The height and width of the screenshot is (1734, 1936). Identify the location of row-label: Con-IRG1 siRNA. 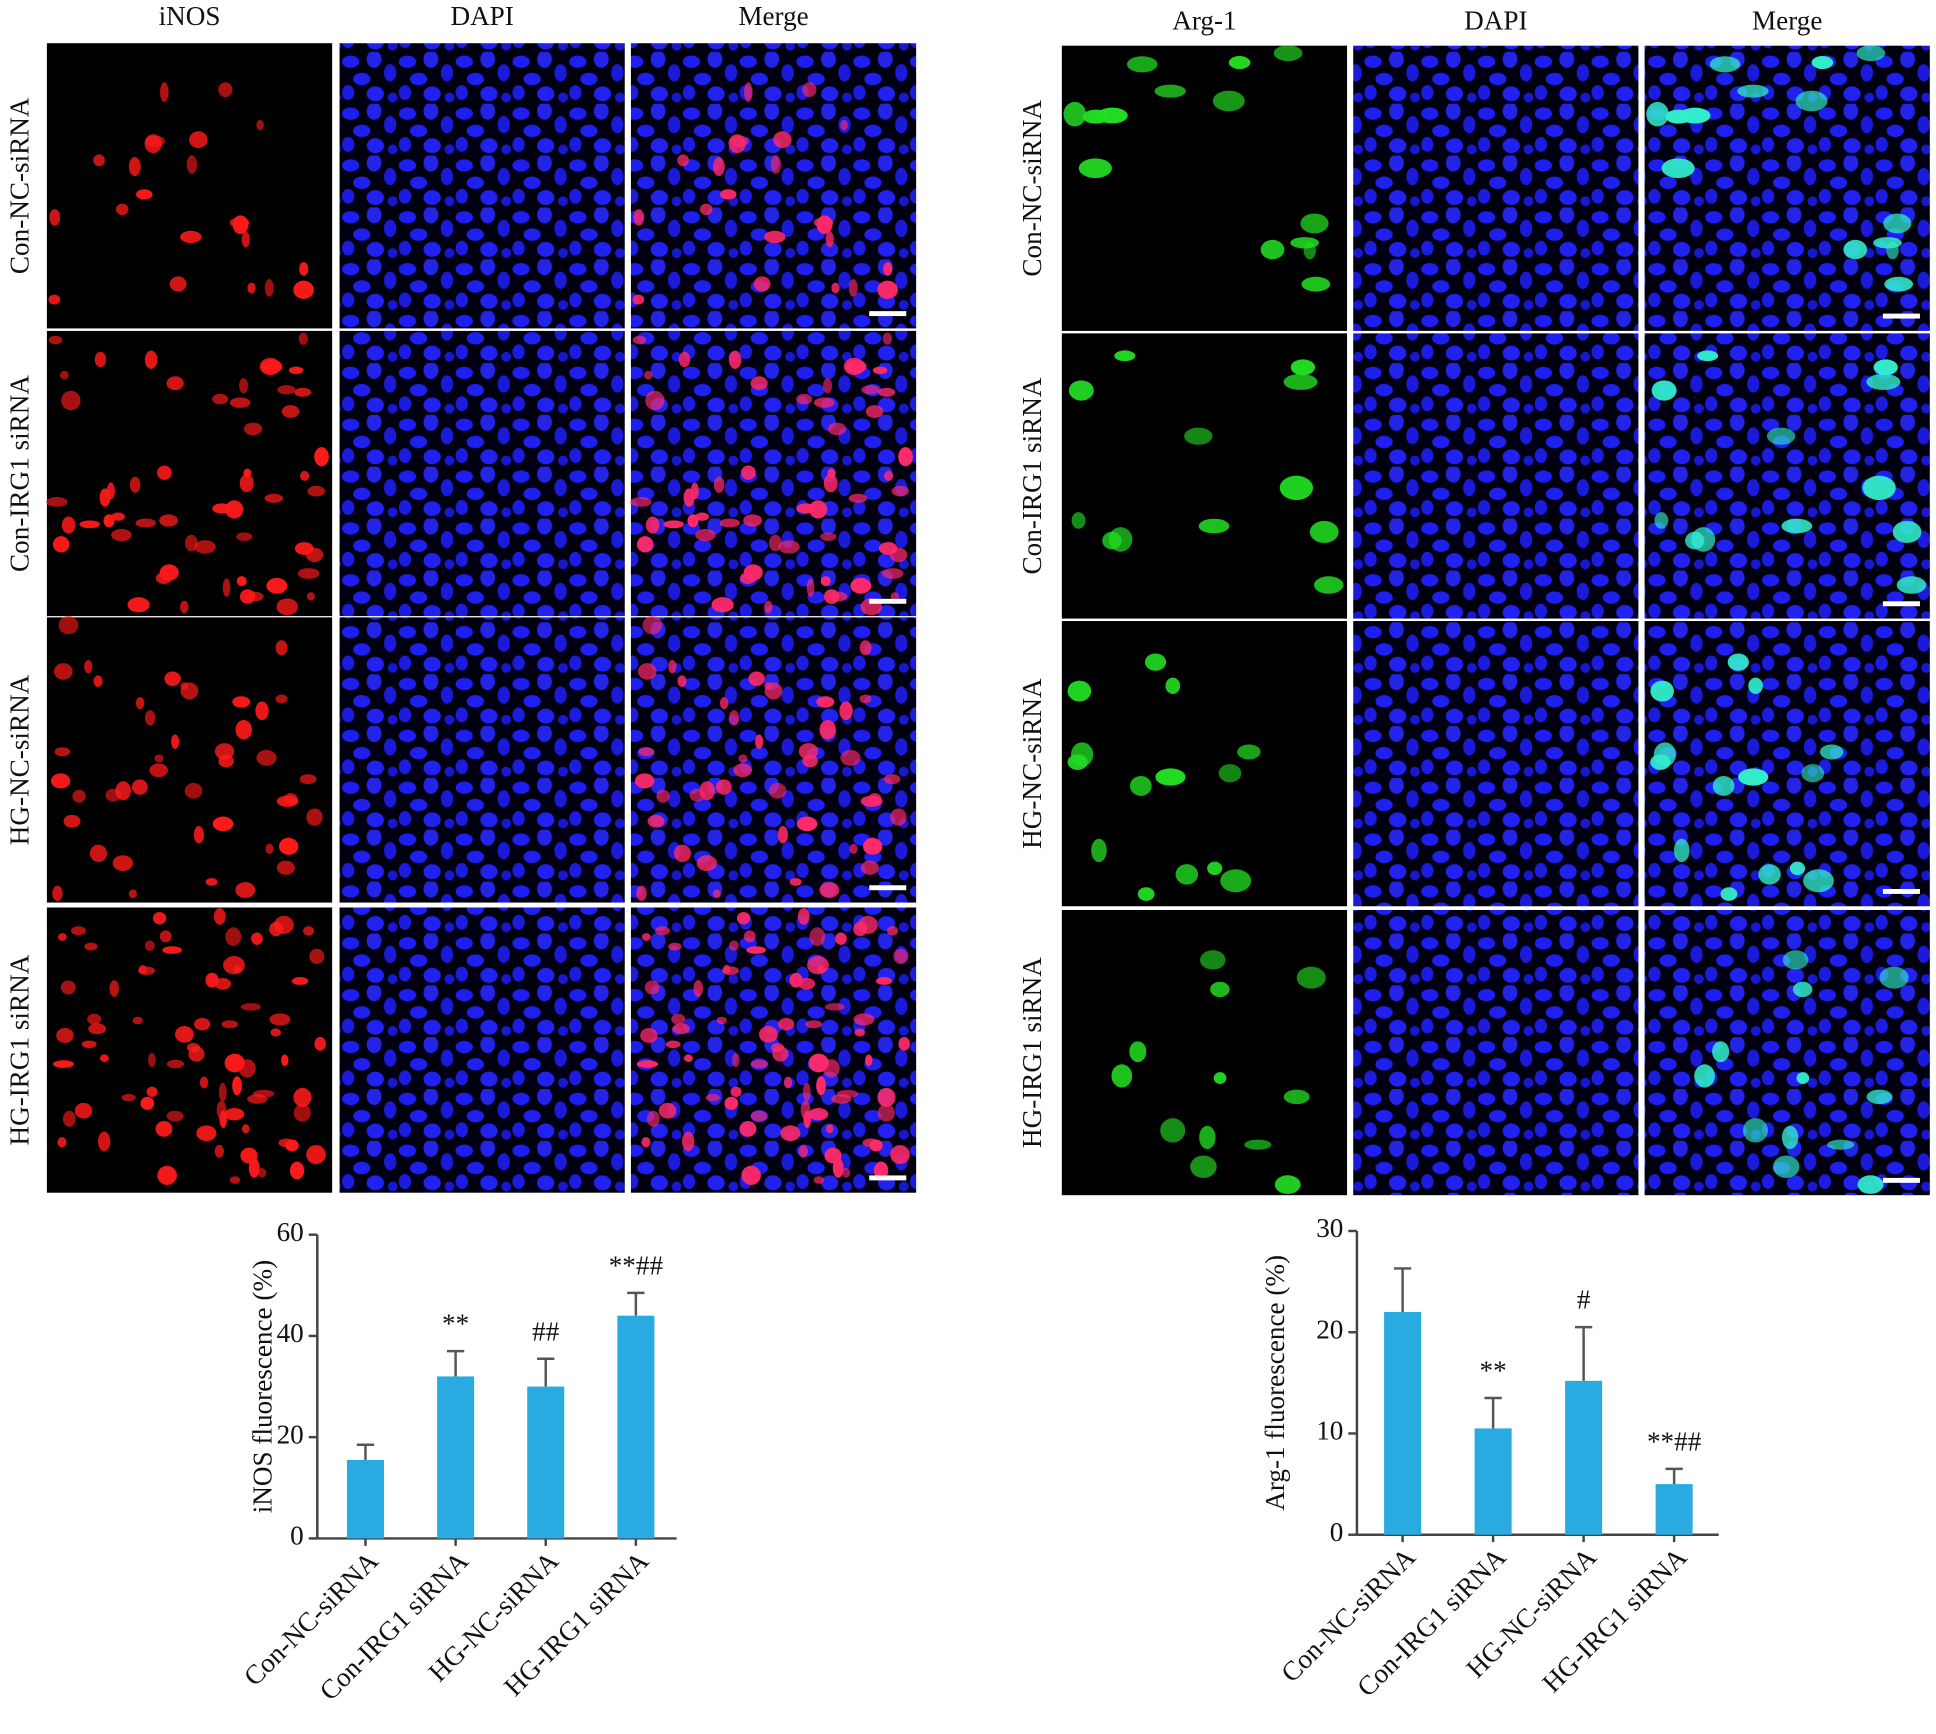
(1032, 475).